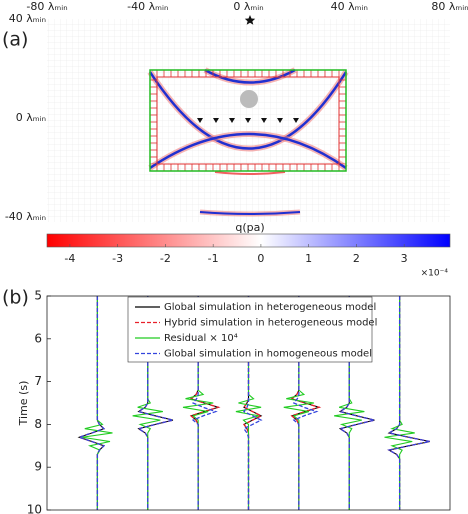  What do you see at coordinates (260, 258) in the screenshot?
I see `colorbar-tick-label: 0` at bounding box center [260, 258].